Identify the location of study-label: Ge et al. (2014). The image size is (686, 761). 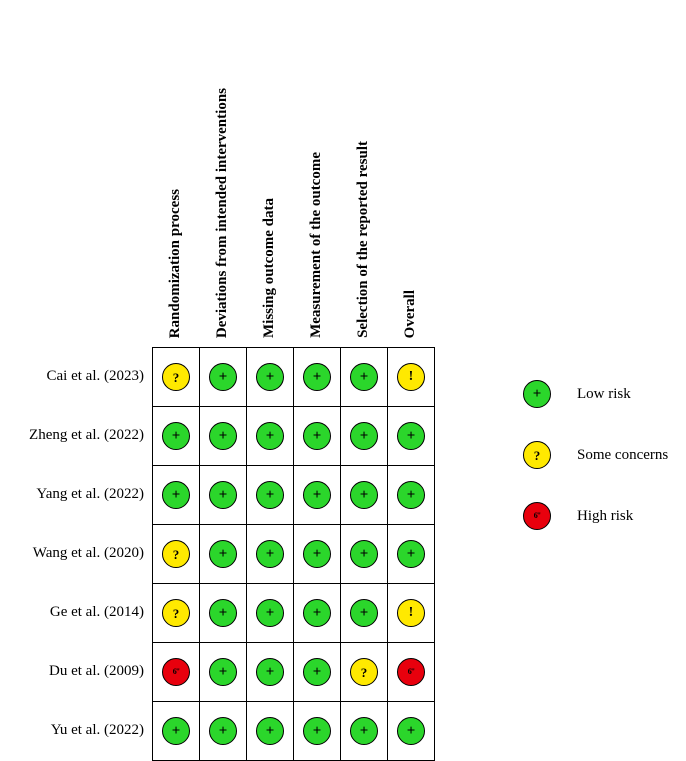
(96, 612).